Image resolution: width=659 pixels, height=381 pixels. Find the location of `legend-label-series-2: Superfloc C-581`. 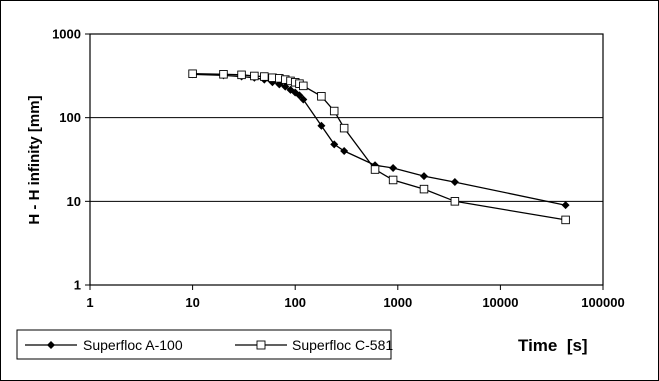

legend-label-series-2: Superfloc C-581 is located at coordinates (342, 345).